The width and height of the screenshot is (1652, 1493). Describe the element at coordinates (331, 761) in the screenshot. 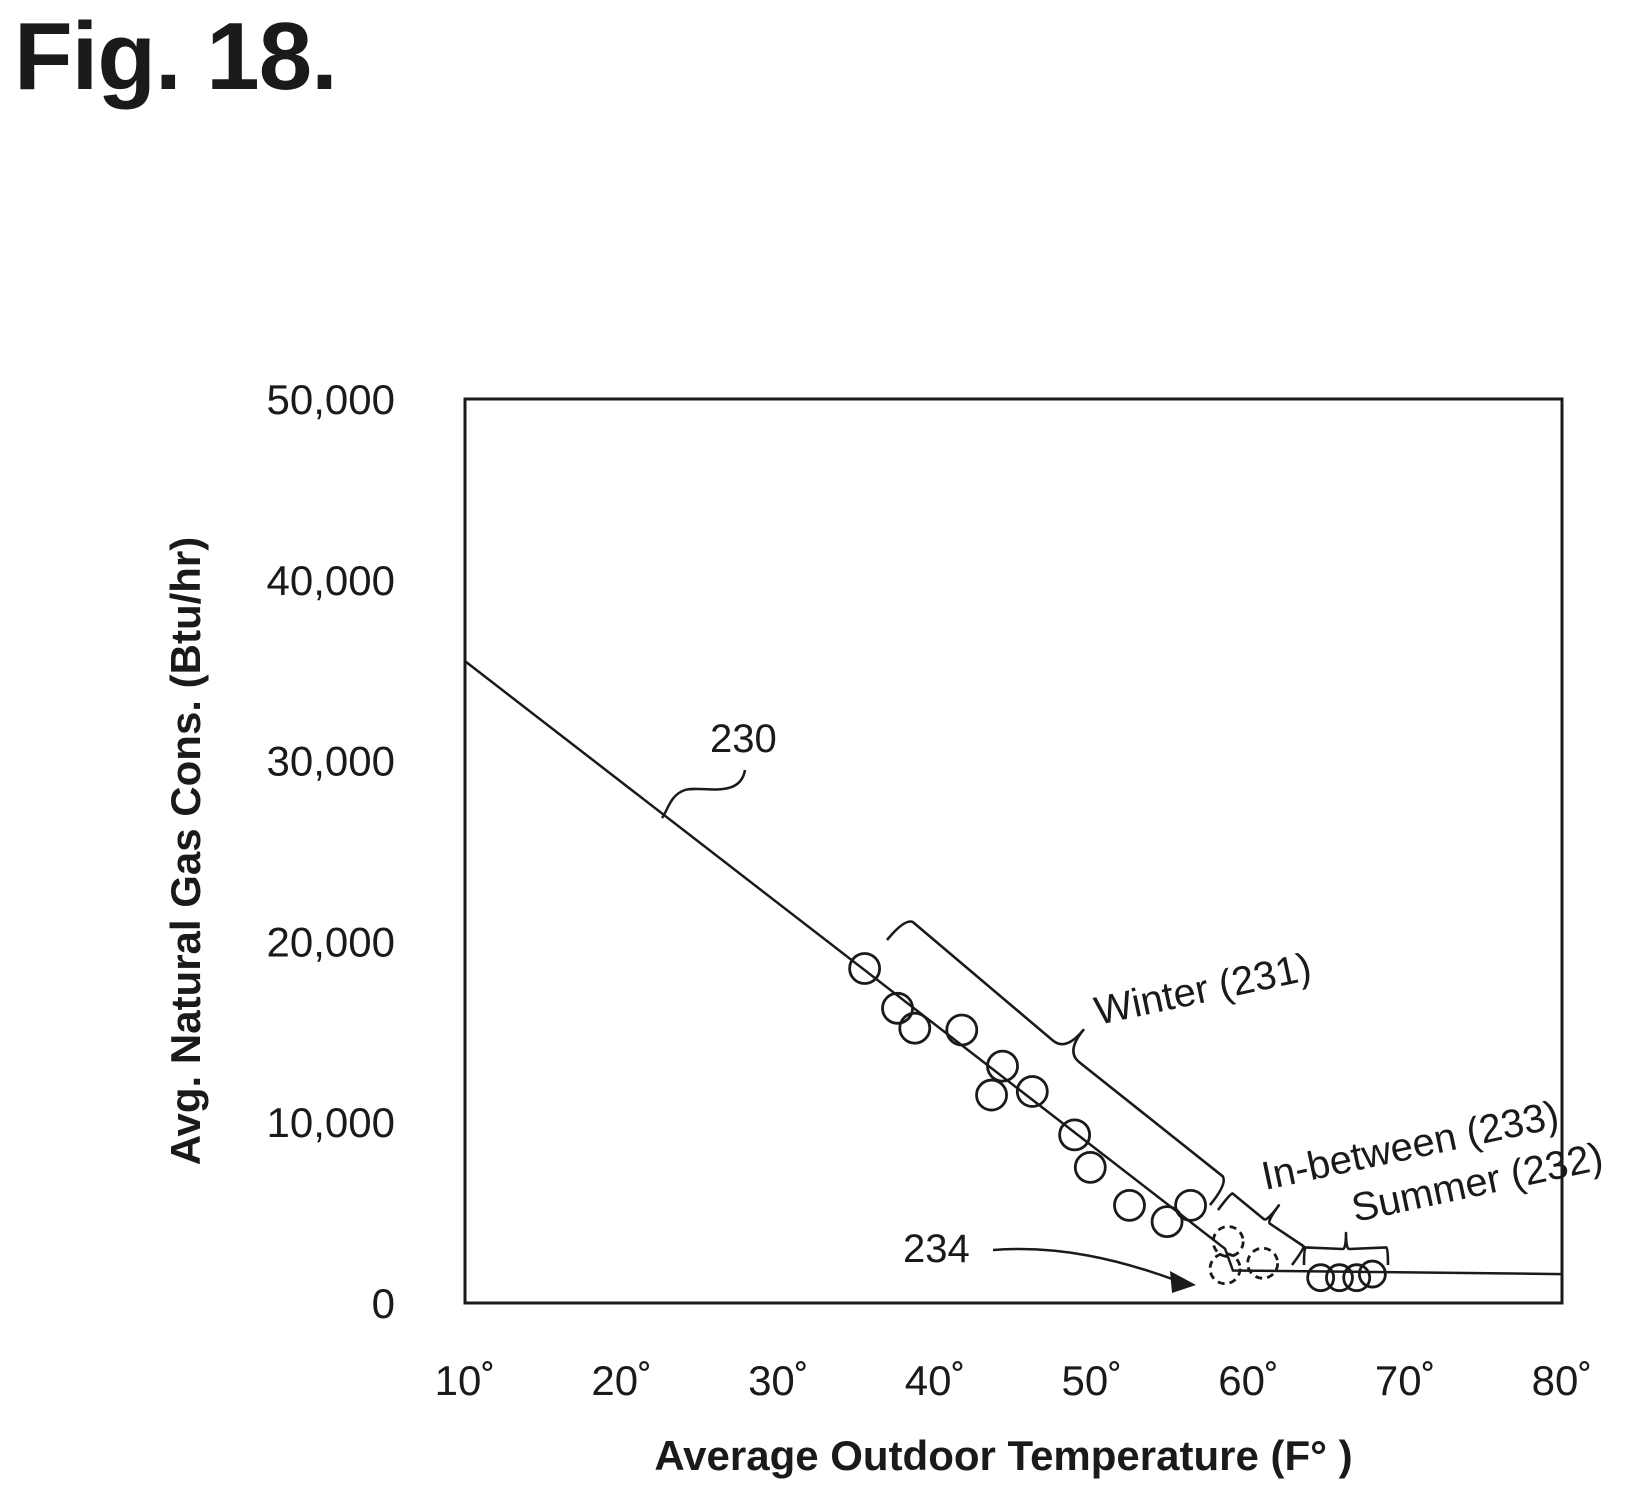

I see `y-tick-label: 30,000` at that location.